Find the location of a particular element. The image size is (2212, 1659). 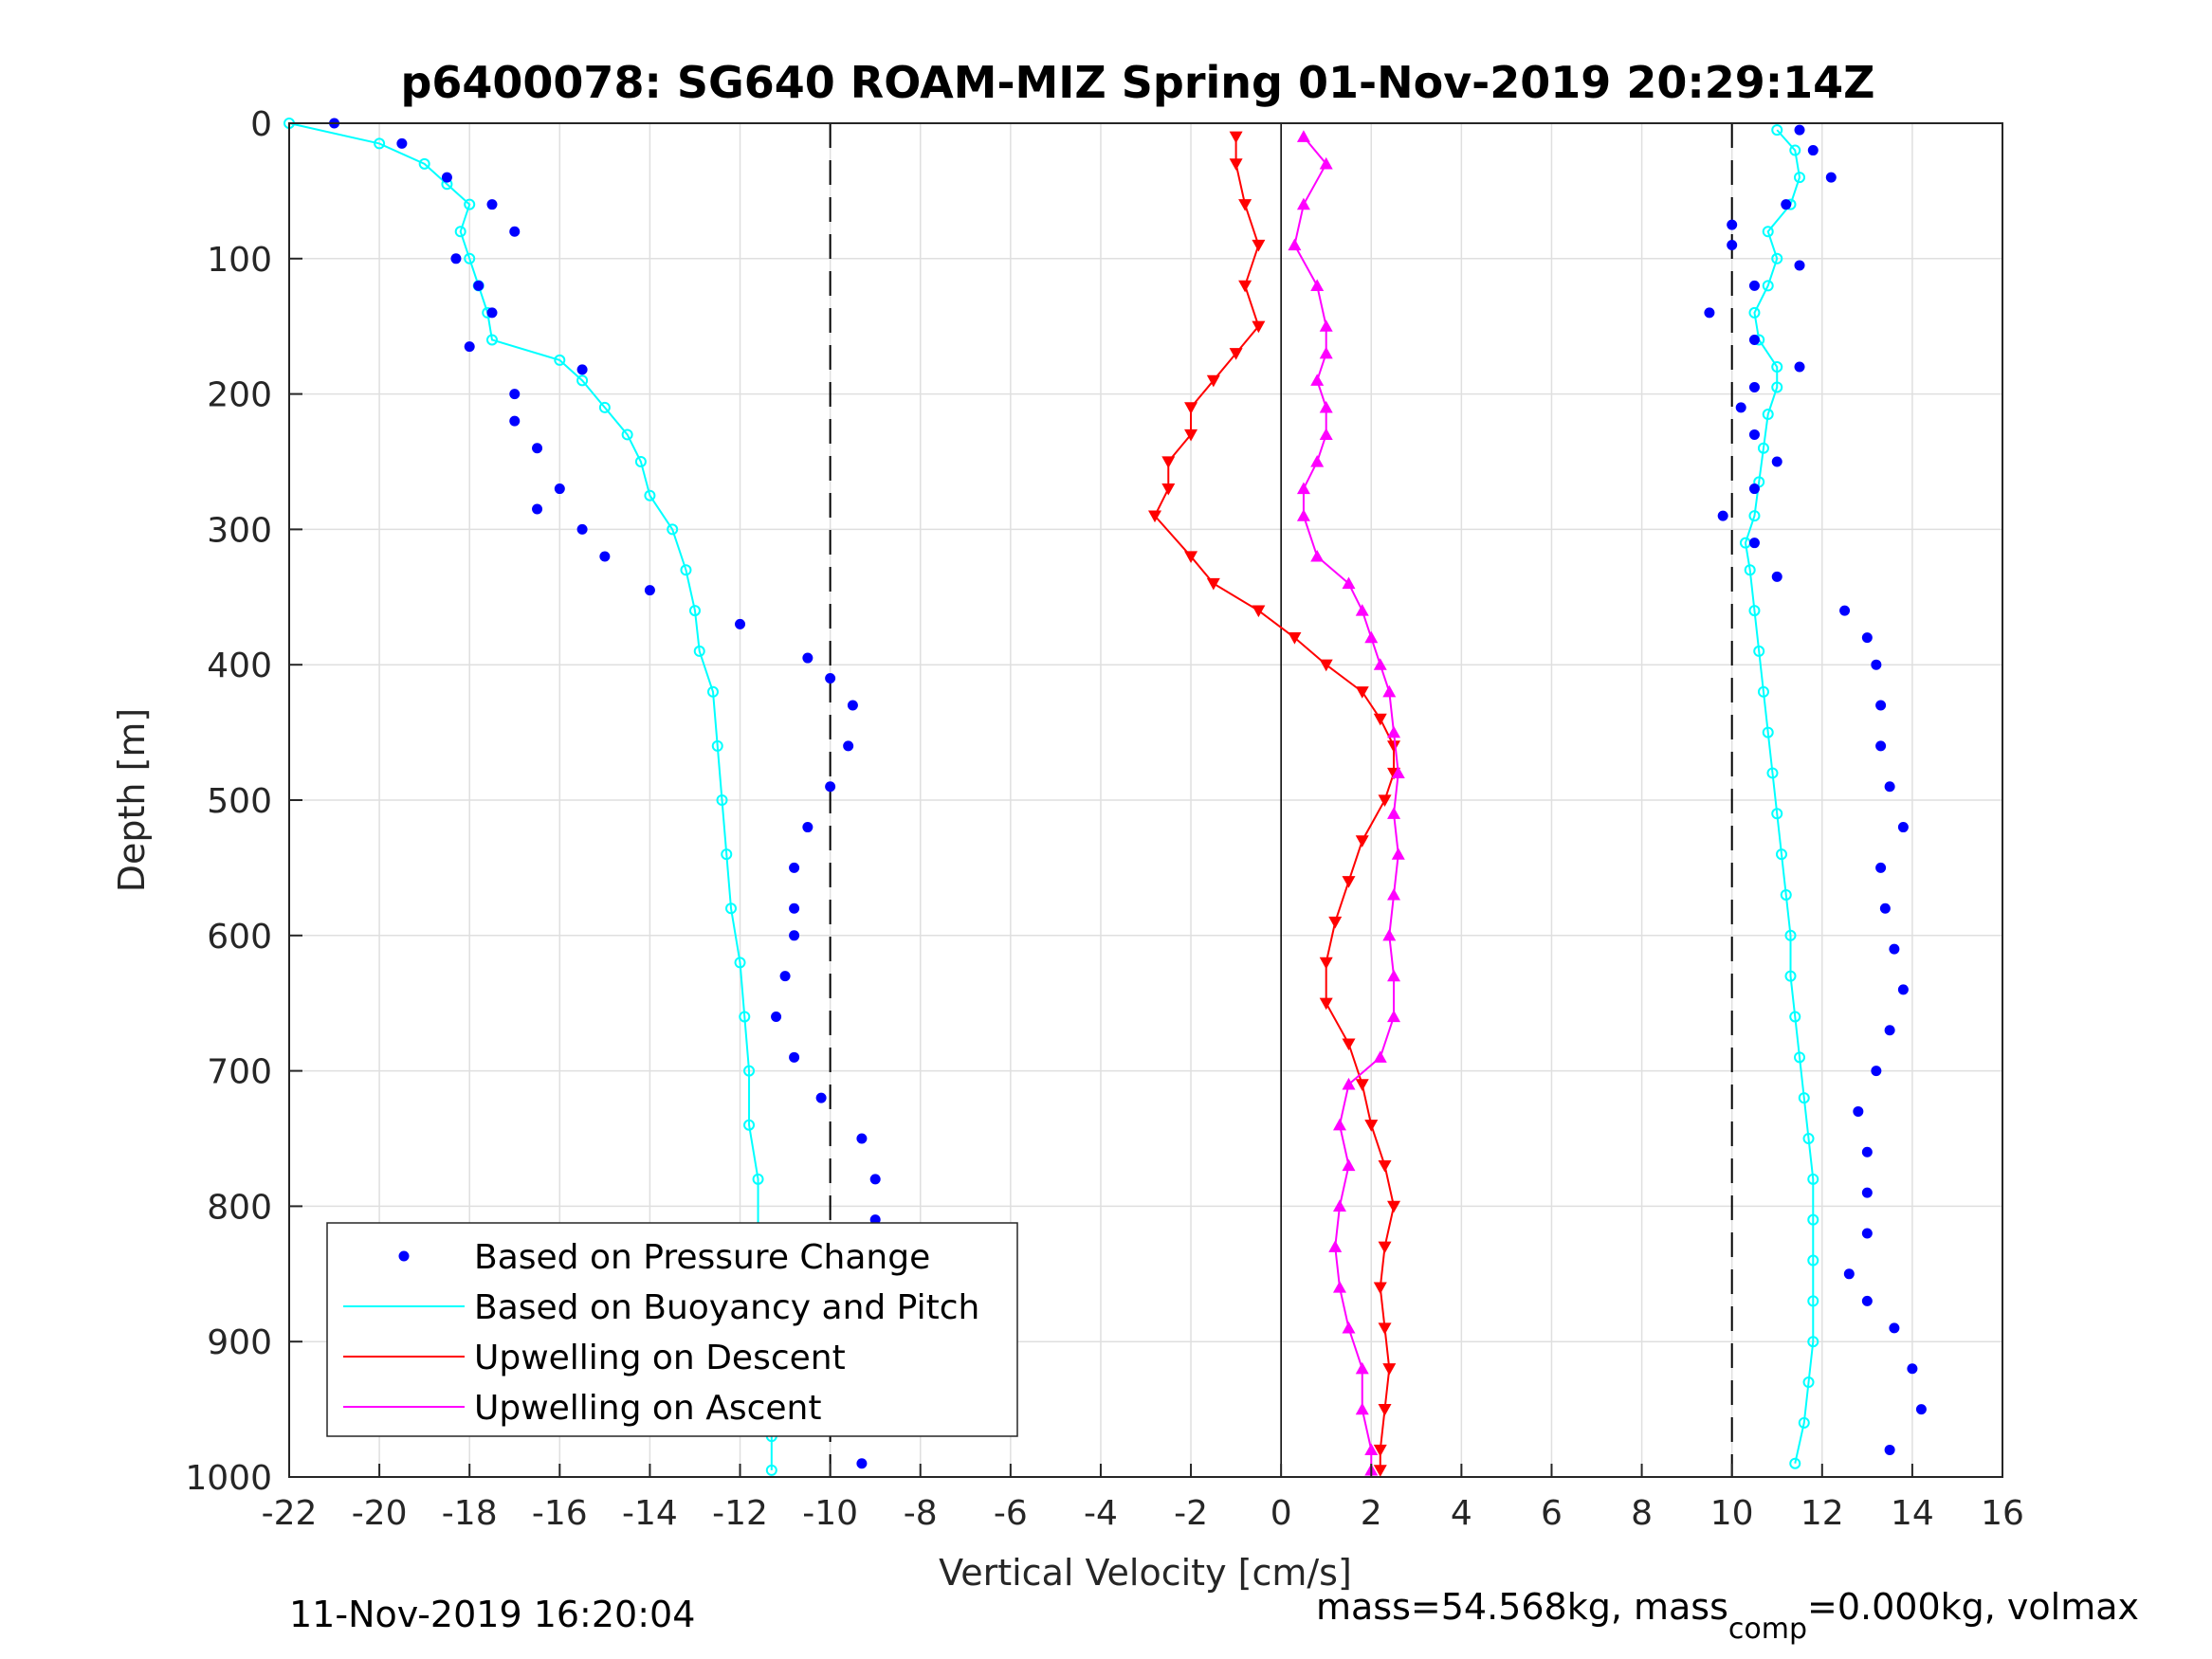

y-tick-label: 800 is located at coordinates (239, 1207).